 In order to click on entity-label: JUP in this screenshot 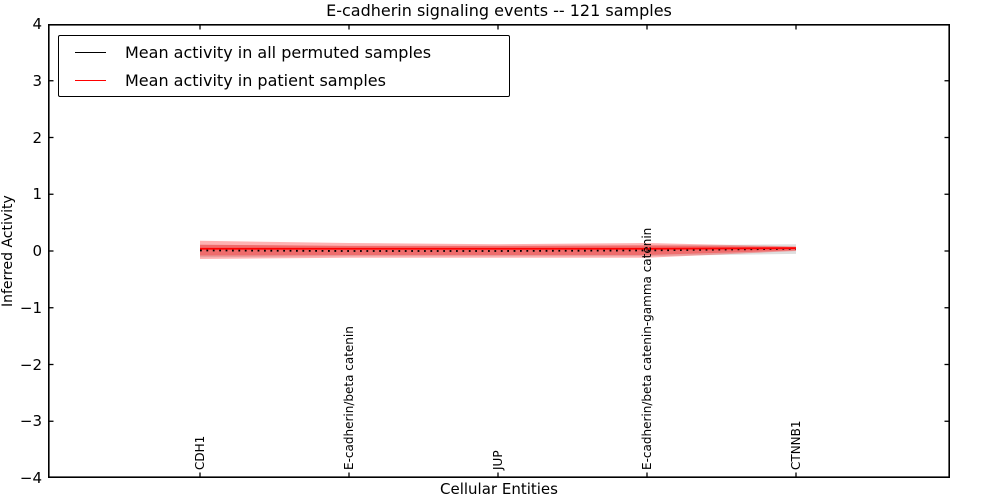, I will do `click(498, 460)`.